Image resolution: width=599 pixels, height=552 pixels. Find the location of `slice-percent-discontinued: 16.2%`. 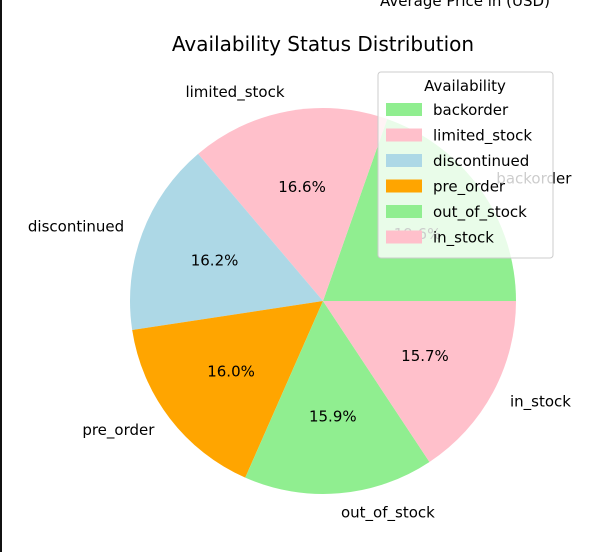

slice-percent-discontinued: 16.2% is located at coordinates (215, 260).